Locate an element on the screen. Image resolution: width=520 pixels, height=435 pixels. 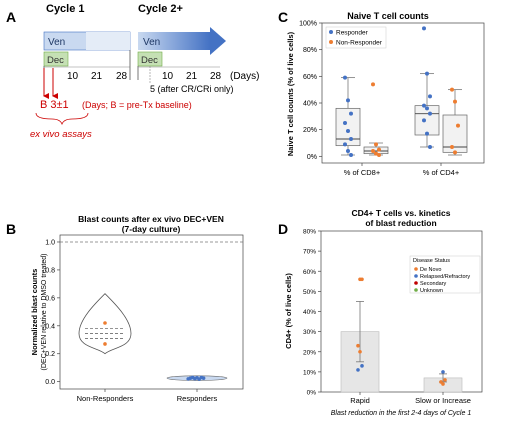
x-tick-label-d-1: Slow or Increase is located at coordinates (443, 400).